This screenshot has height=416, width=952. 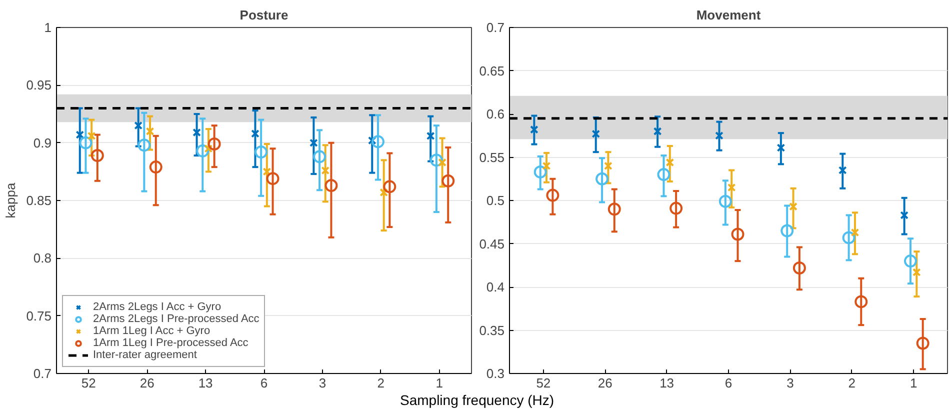 I want to click on y-tick-label: 1, so click(x=48, y=27).